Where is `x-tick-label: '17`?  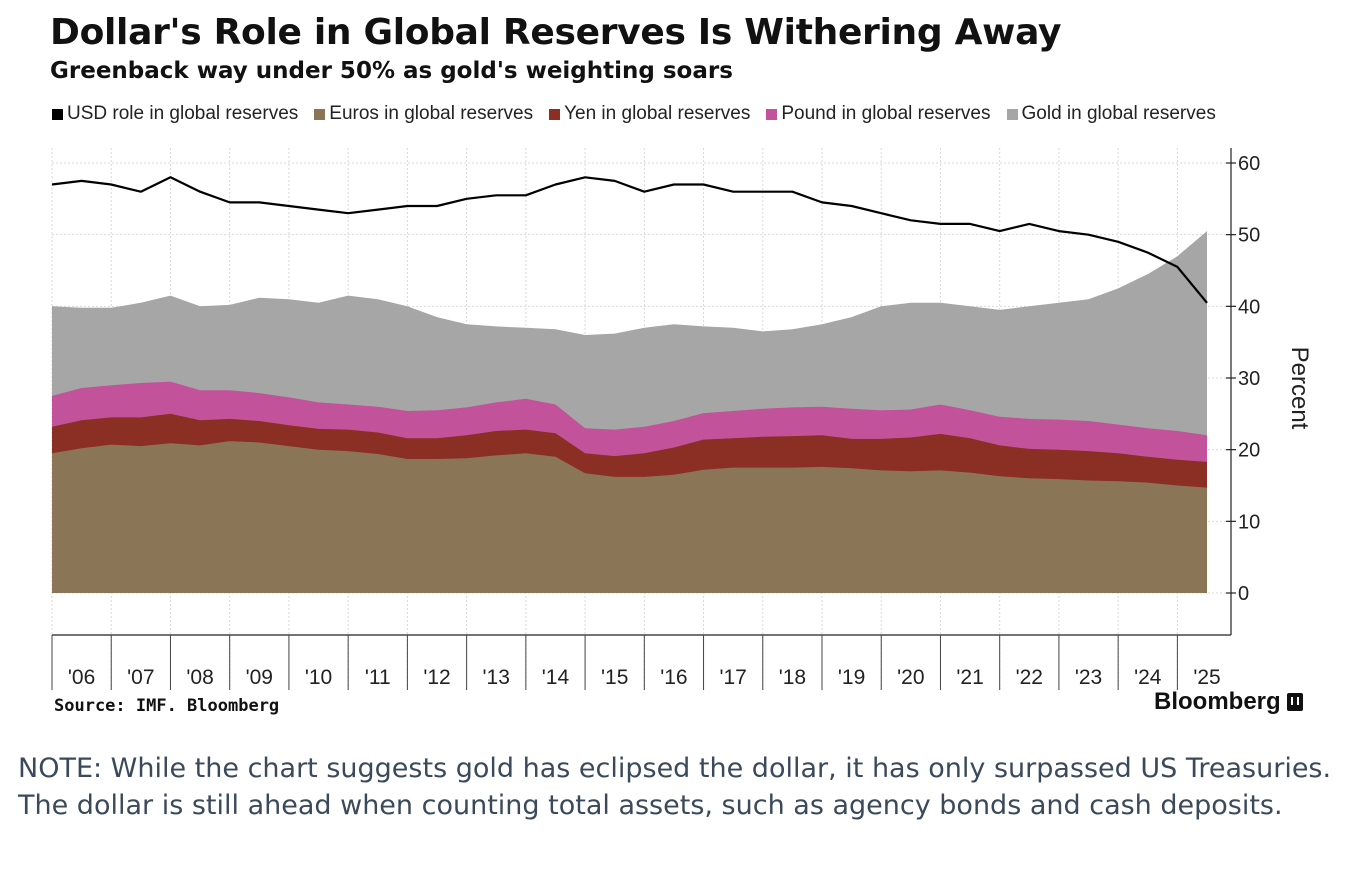 x-tick-label: '17 is located at coordinates (732, 677).